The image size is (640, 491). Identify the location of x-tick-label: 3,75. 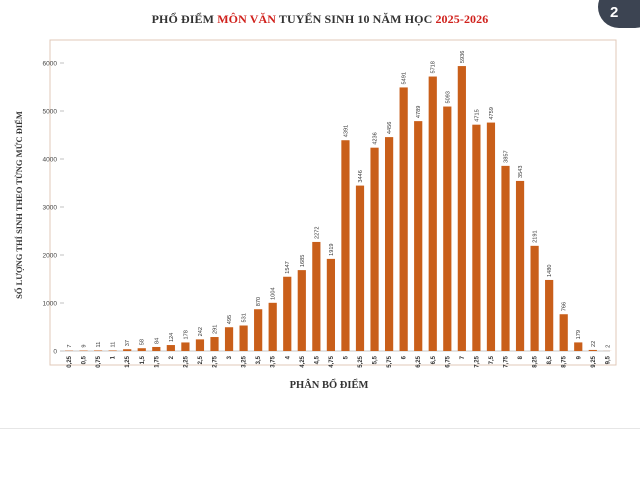
(274, 361).